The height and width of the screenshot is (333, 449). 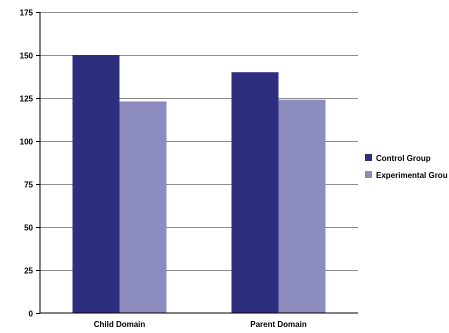 I want to click on x-axis-labels: Child Domain Parent Domain, so click(x=200, y=324).